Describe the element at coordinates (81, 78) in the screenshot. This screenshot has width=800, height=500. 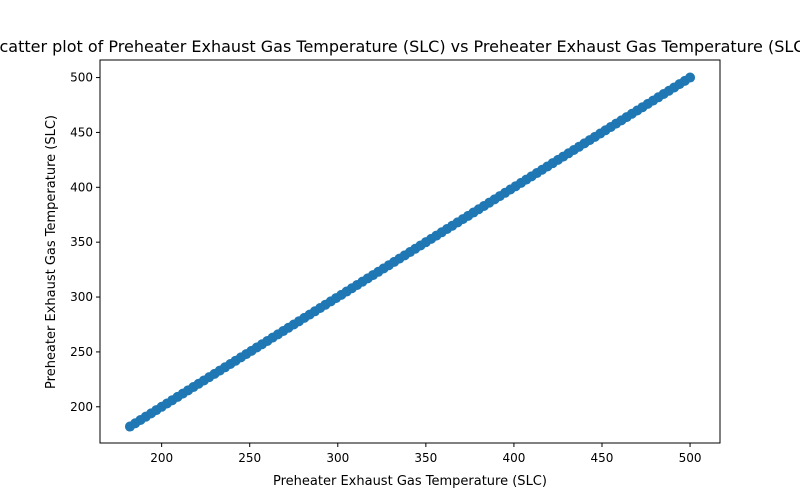
I see `y-tick-label: 500` at that location.